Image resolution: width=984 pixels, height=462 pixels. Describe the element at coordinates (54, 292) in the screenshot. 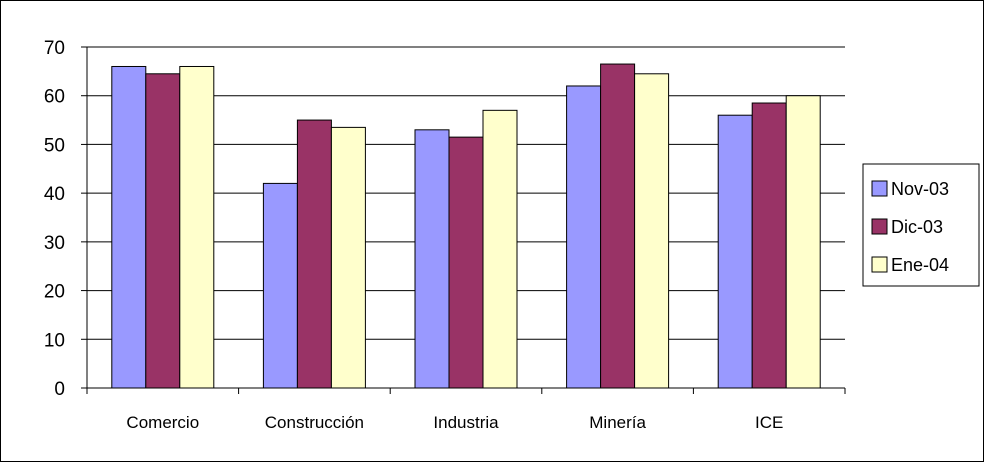

I see `y-tick-label: 20` at that location.